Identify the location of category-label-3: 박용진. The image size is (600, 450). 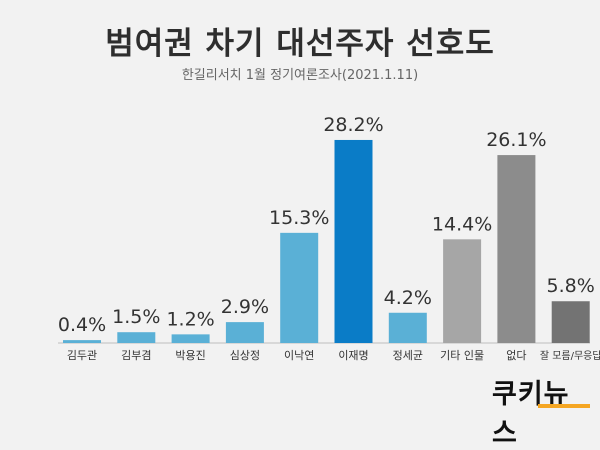
(190, 355).